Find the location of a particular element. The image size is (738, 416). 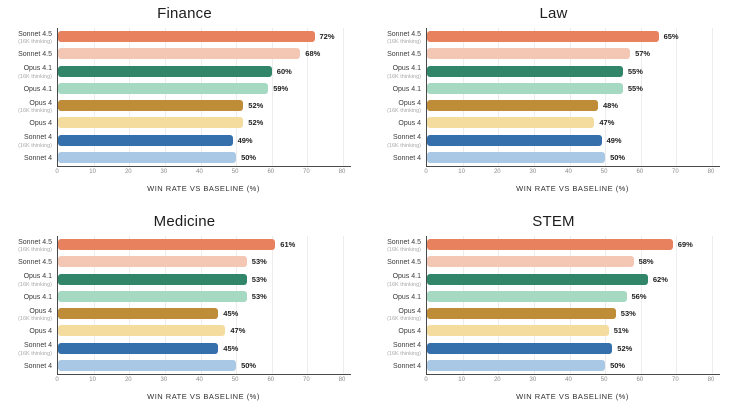

x-tick-label: 30 is located at coordinates (533, 172).